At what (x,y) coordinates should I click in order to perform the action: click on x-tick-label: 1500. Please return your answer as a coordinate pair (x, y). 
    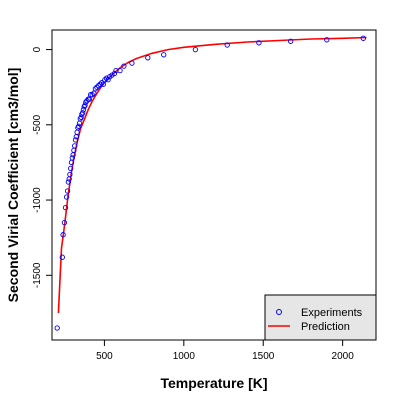
    Looking at the image, I should click on (263, 356).